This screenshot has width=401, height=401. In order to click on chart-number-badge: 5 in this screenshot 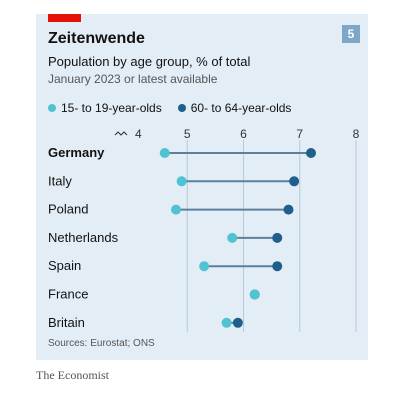, I will do `click(351, 34)`.